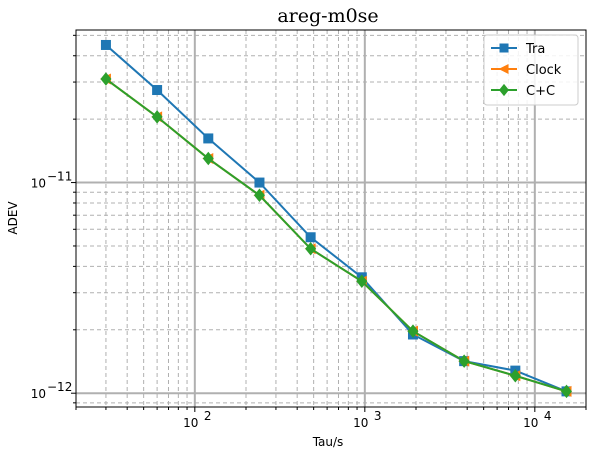  What do you see at coordinates (327, 16) in the screenshot?
I see `chart-title: areg-m0se` at bounding box center [327, 16].